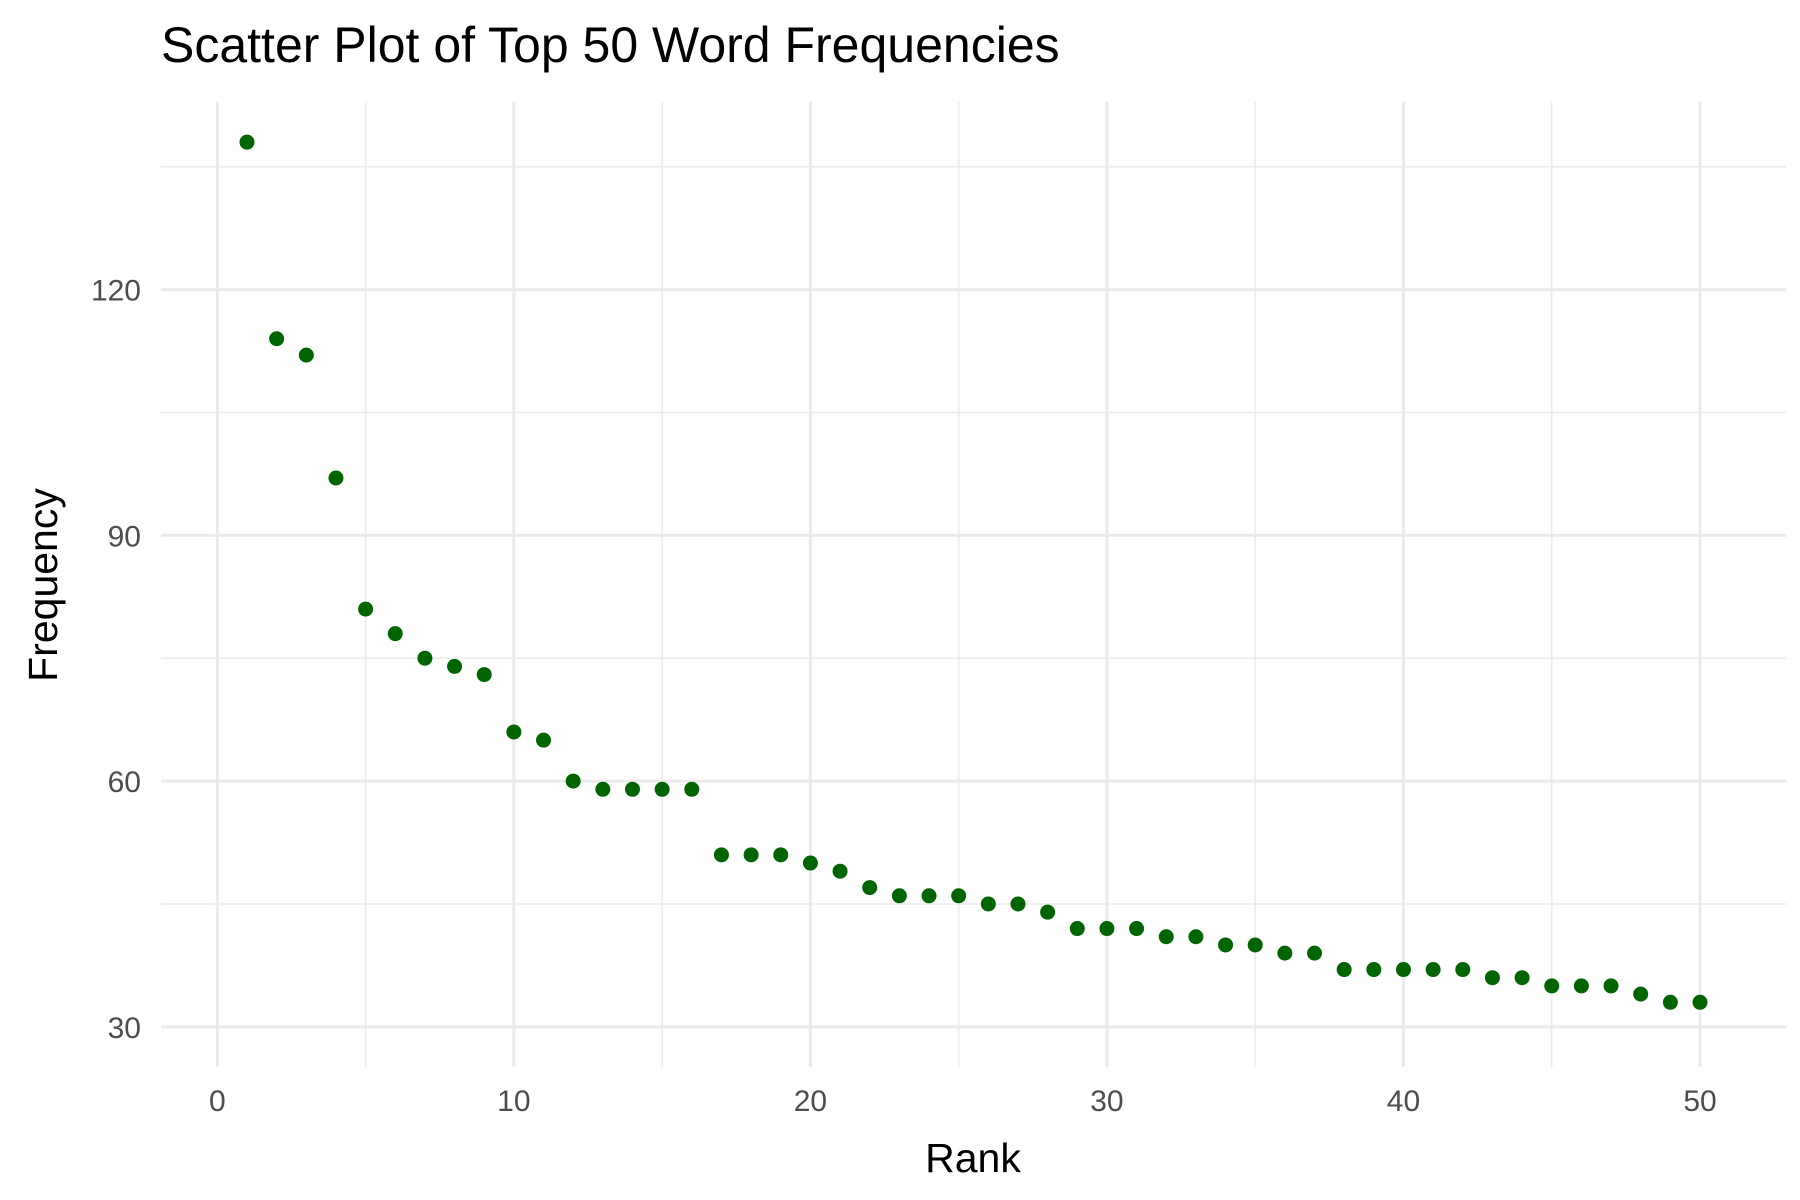 Image resolution: width=1800 pixels, height=1200 pixels. Describe the element at coordinates (1699, 1101) in the screenshot. I see `x-tick-label: 50` at that location.